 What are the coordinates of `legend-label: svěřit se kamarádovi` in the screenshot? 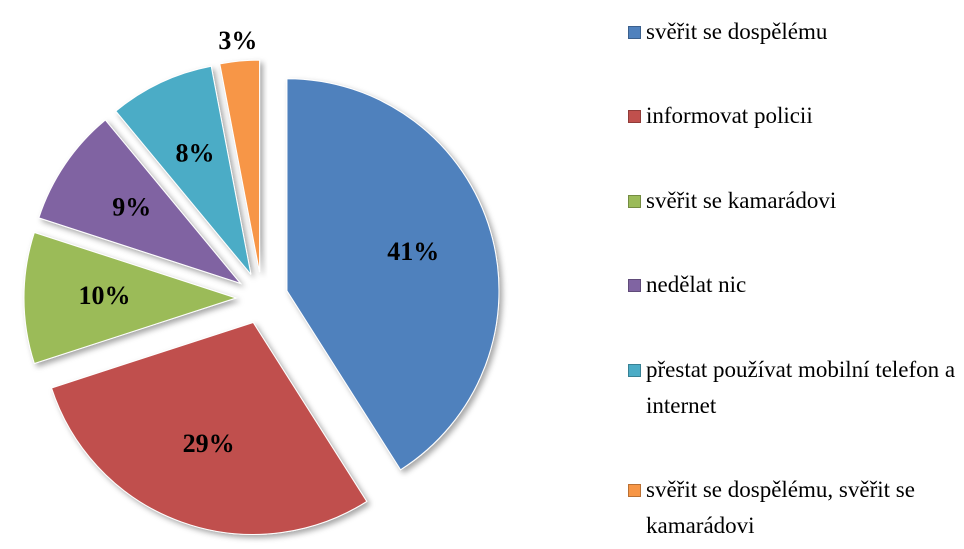 It's located at (741, 200).